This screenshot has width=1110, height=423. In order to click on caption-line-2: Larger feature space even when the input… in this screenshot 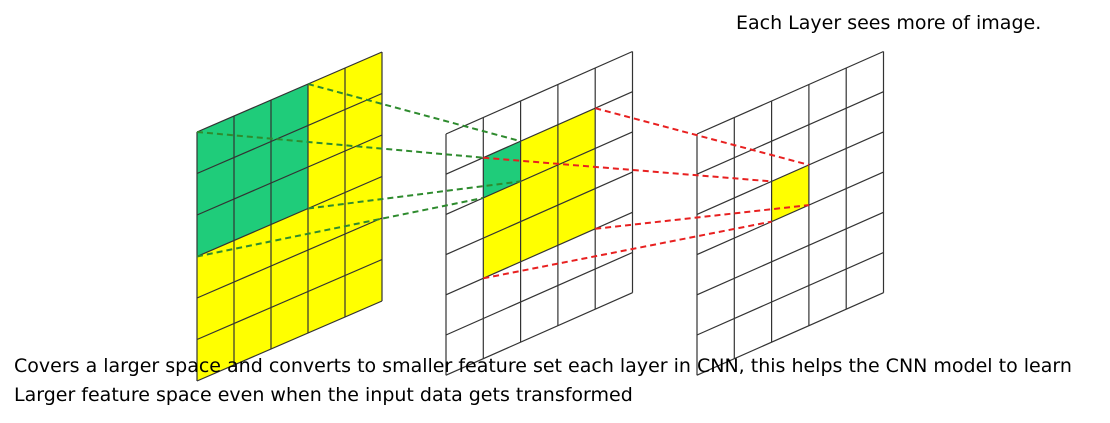, I will do `click(323, 395)`.